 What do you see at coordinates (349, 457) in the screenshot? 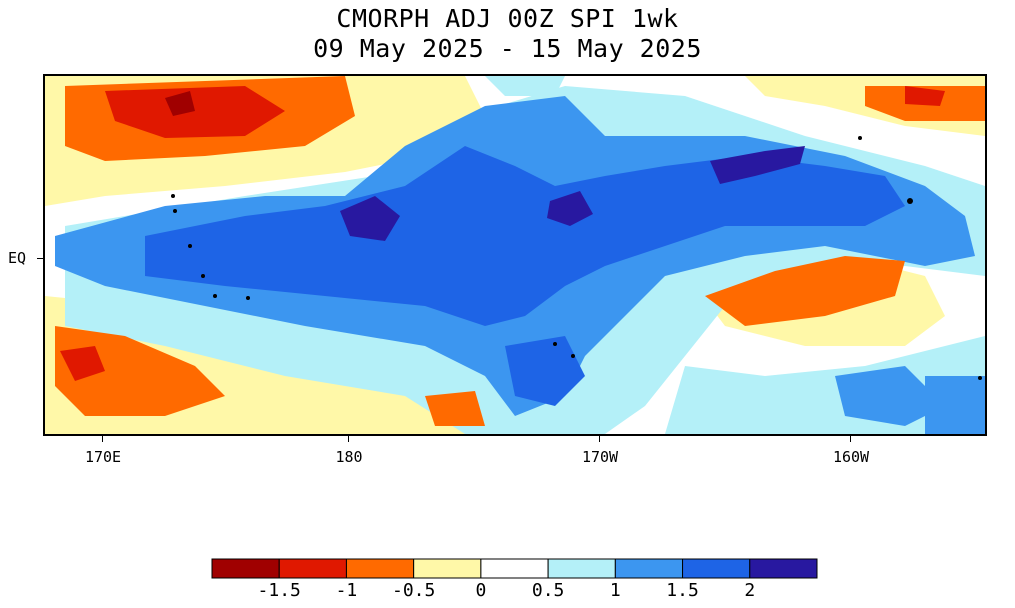
I see `x-tick-180: 180` at bounding box center [349, 457].